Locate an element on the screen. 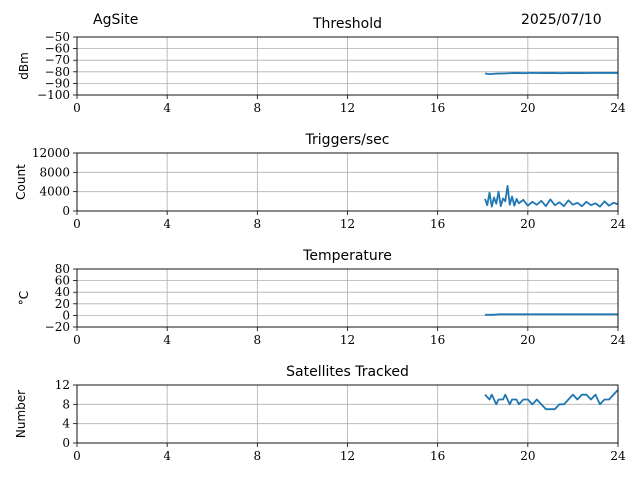 The width and height of the screenshot is (640, 480). y-tick-label: −80 is located at coordinates (57, 72).